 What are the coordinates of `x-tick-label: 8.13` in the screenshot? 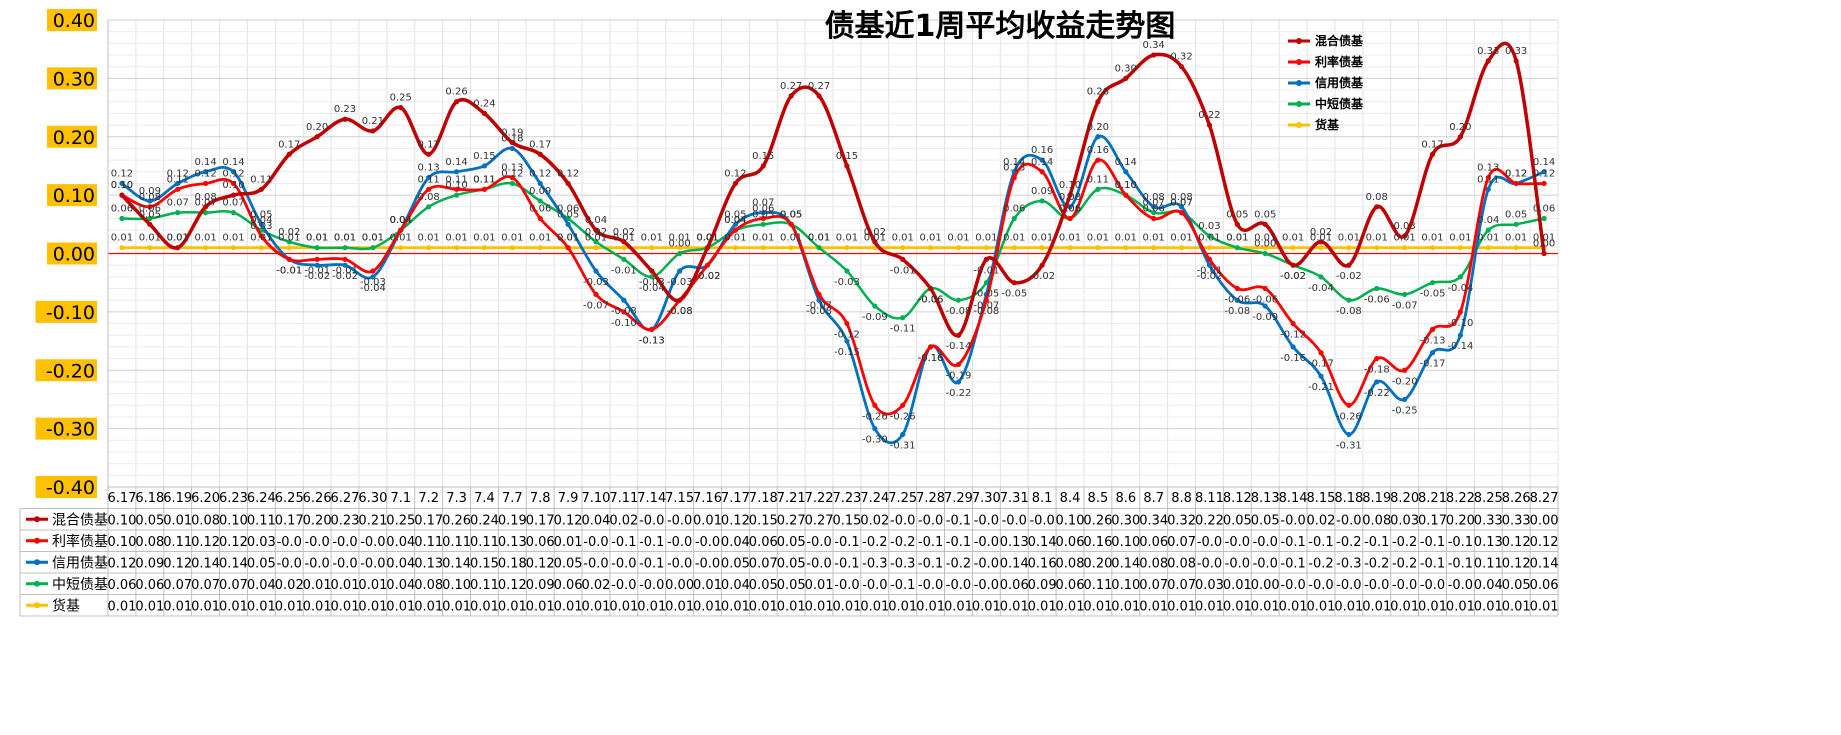 It's located at (1265, 498).